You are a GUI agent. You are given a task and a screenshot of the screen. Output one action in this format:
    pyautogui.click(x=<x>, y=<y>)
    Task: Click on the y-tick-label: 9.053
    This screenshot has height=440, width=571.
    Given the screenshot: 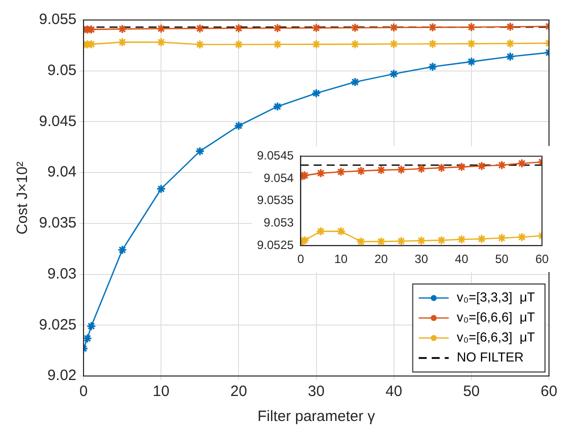 What is the action you would take?
    pyautogui.click(x=279, y=223)
    